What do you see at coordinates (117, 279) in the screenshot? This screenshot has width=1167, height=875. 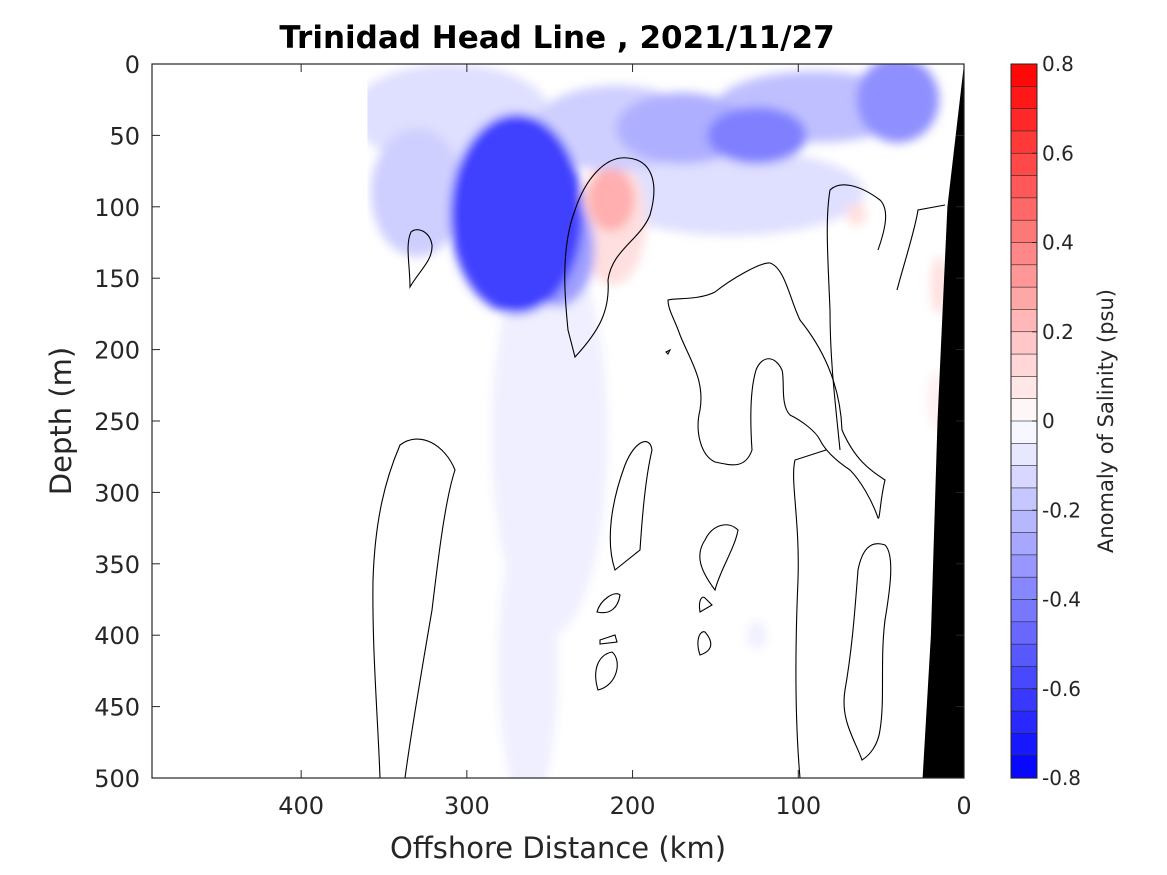 I see `y-tick-label: 150` at bounding box center [117, 279].